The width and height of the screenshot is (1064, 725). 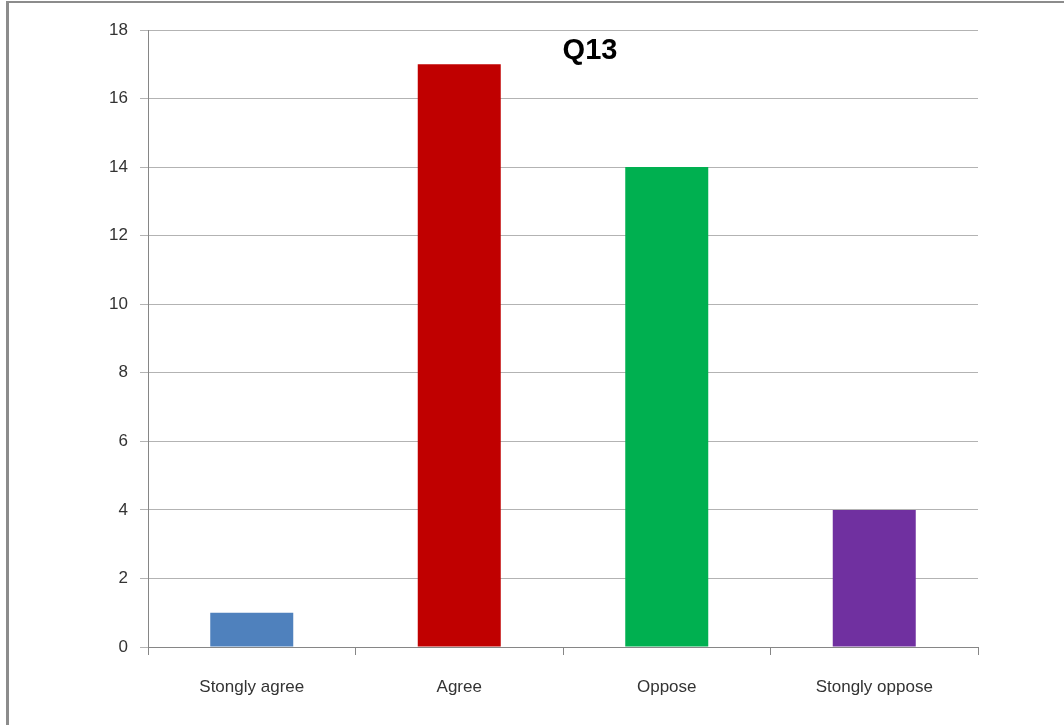 What do you see at coordinates (118, 98) in the screenshot?
I see `y-tick-label: 16` at bounding box center [118, 98].